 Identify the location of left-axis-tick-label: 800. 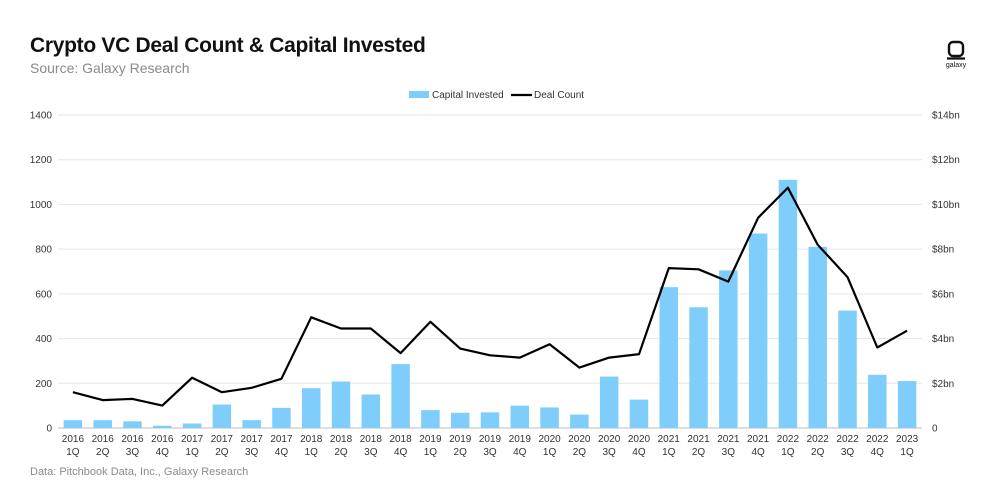
(43, 250).